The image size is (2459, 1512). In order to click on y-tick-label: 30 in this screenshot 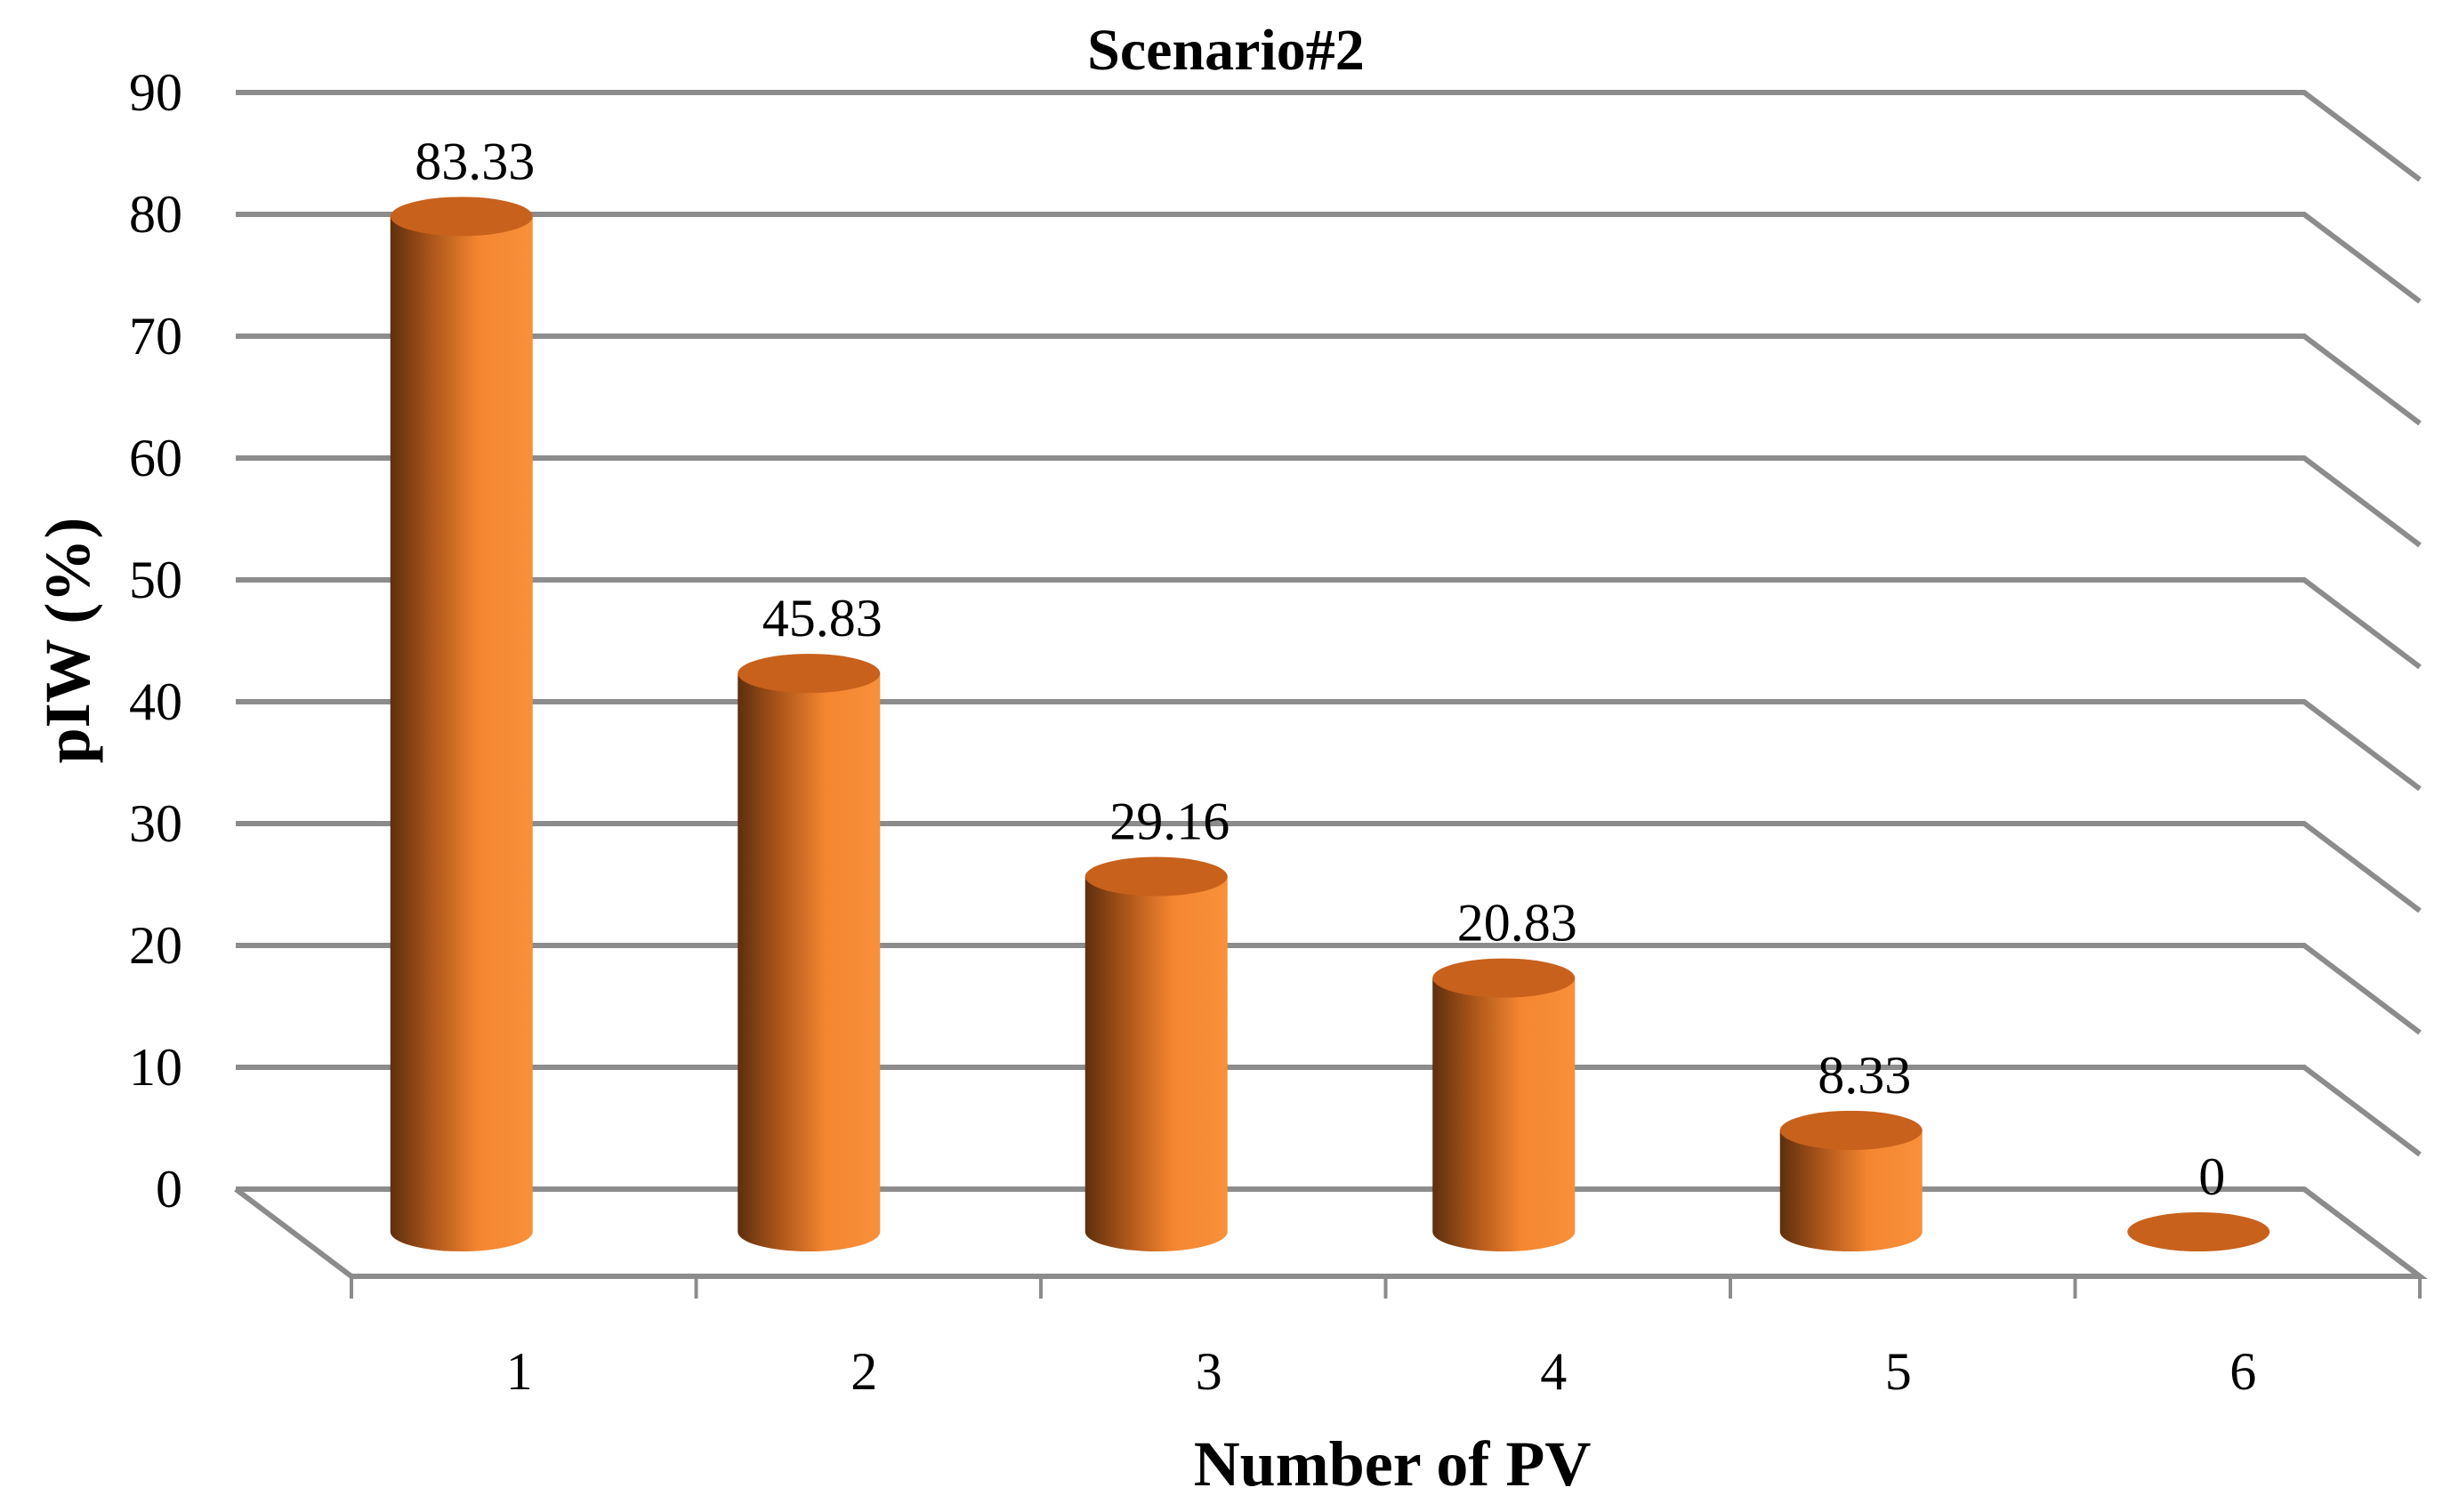, I will do `click(155, 824)`.